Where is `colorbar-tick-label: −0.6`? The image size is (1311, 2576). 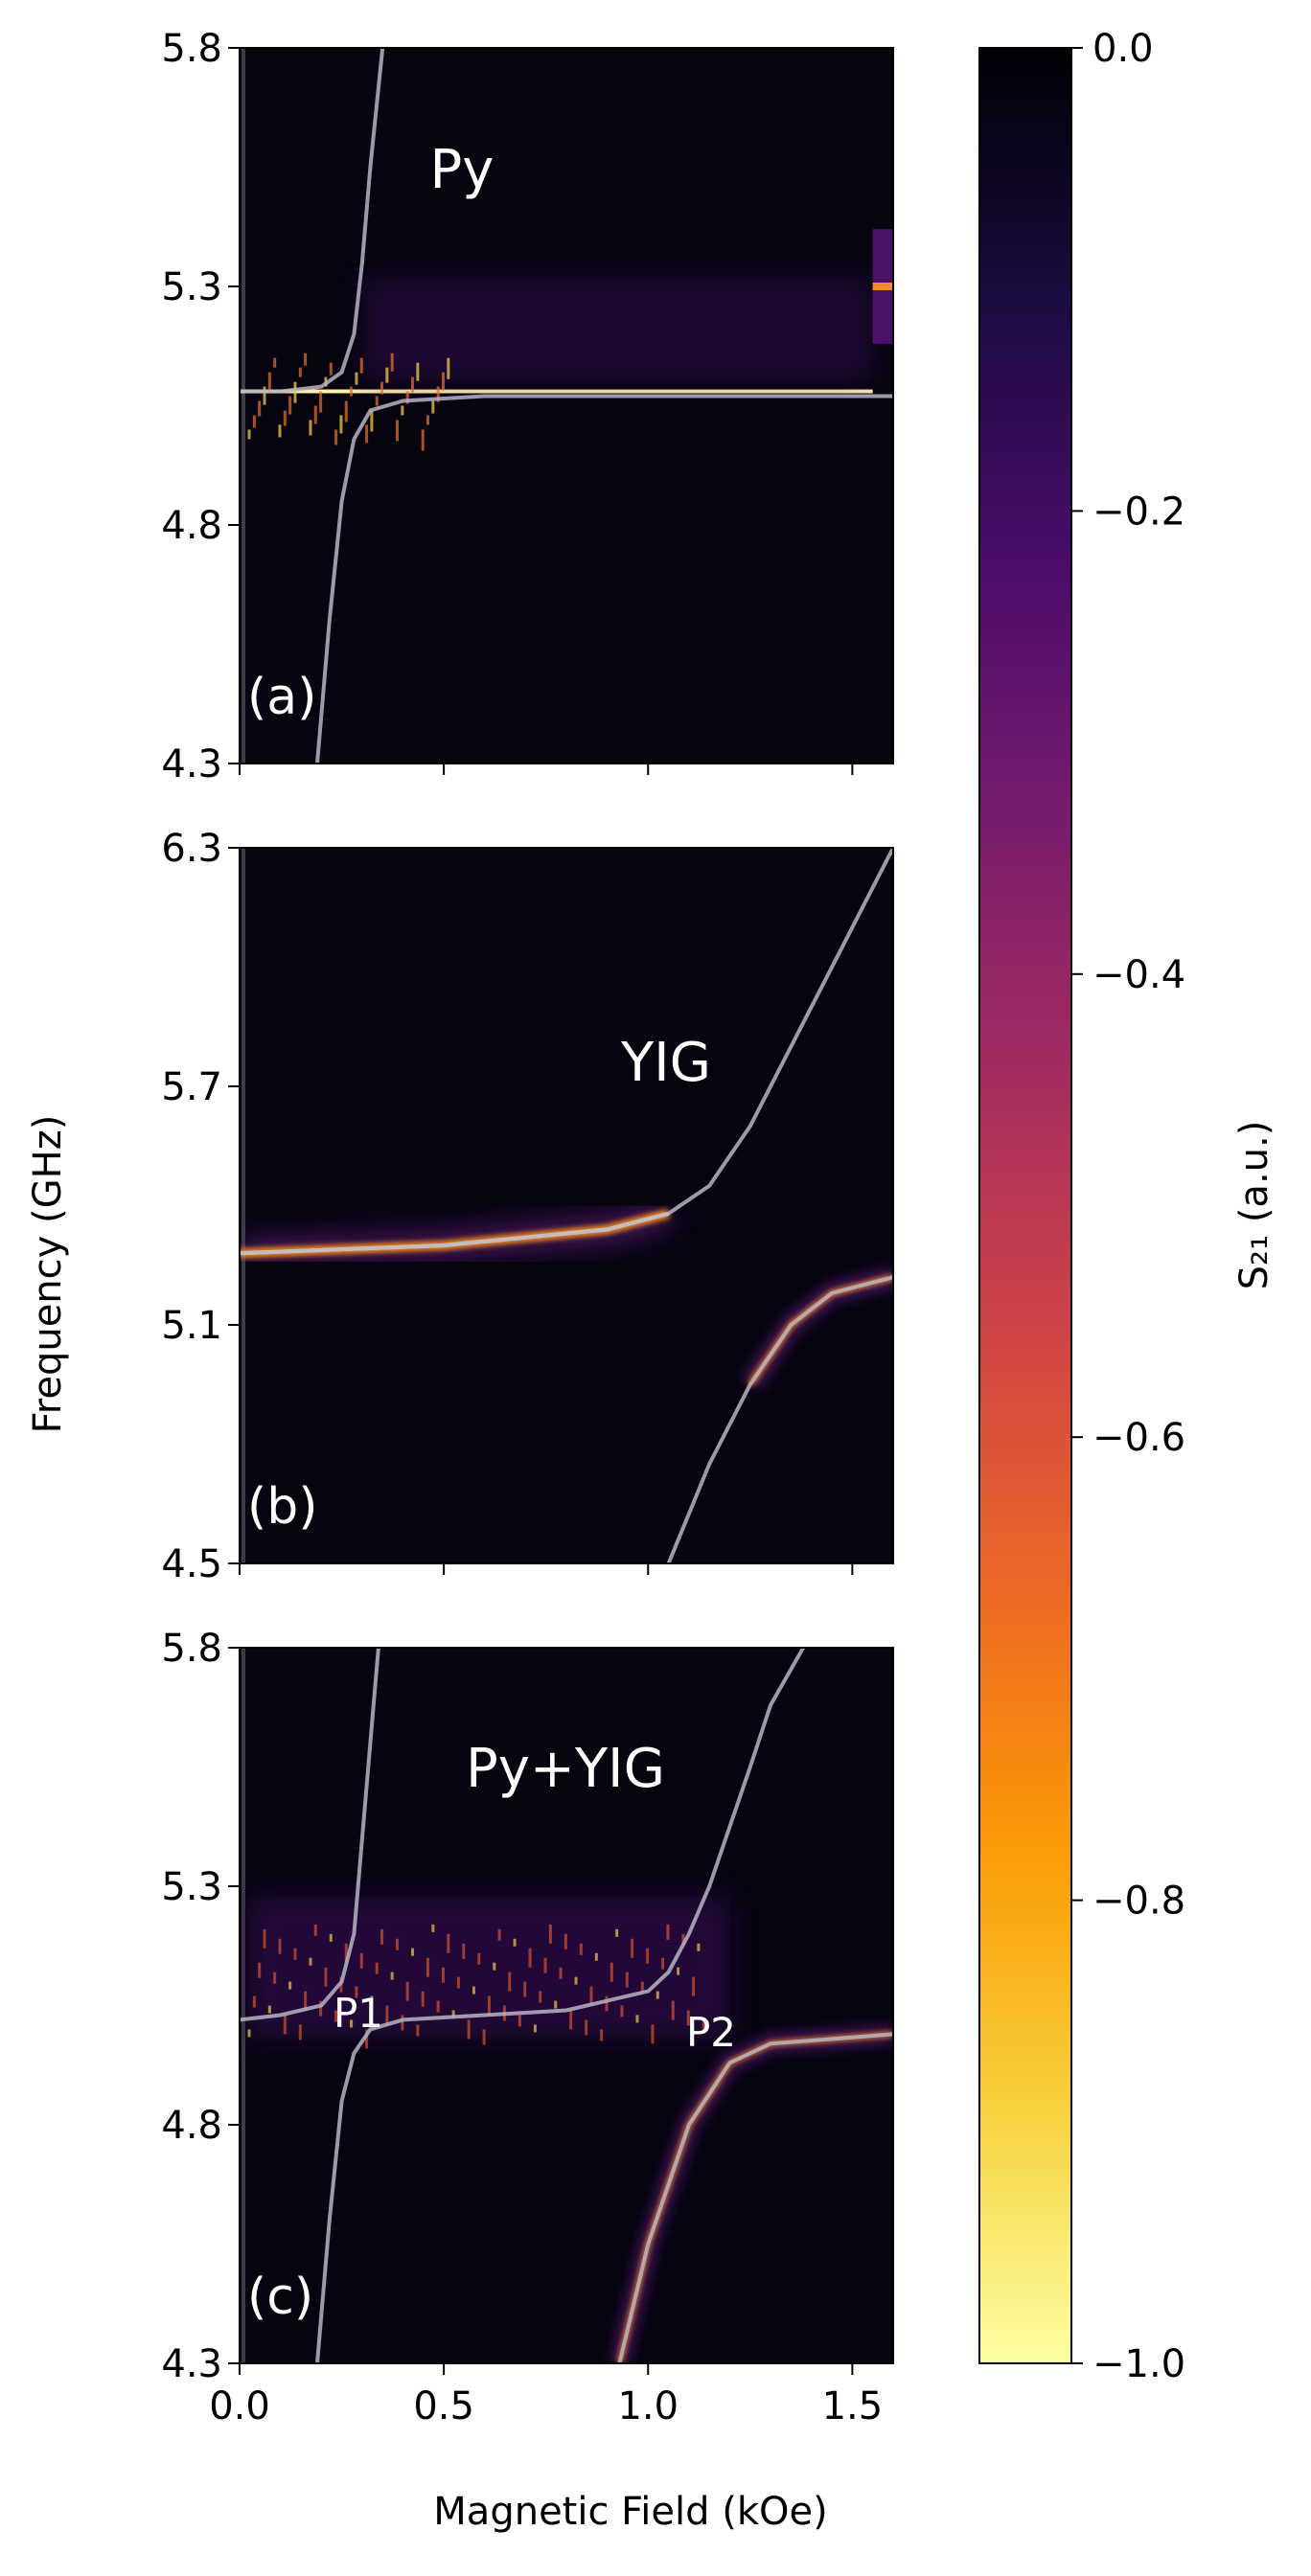
colorbar-tick-label: −0.6 is located at coordinates (1138, 1438).